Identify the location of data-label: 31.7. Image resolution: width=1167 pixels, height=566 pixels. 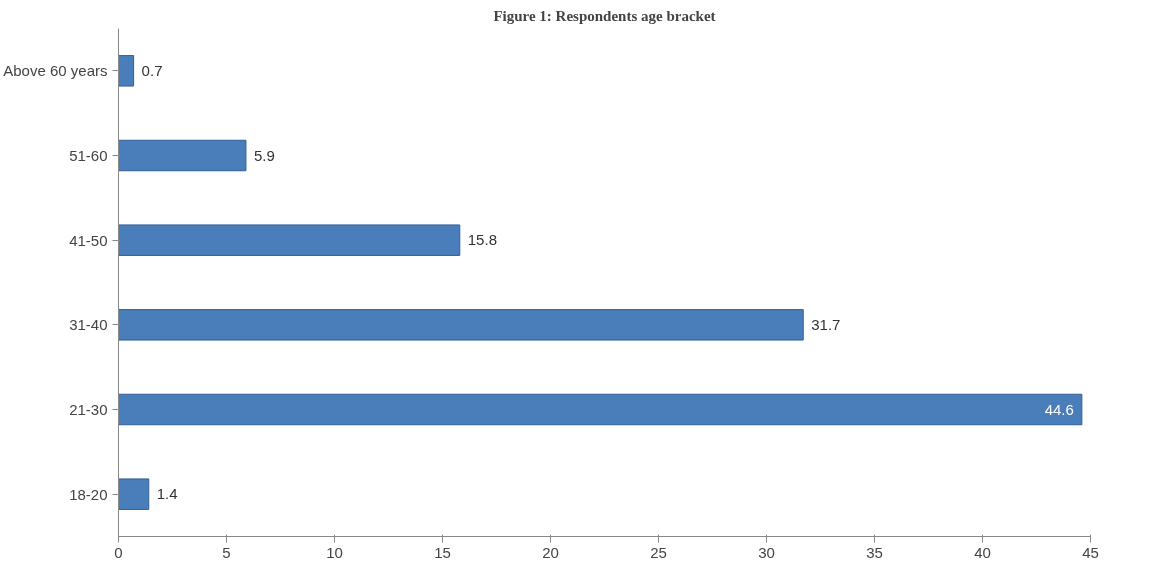
(826, 324).